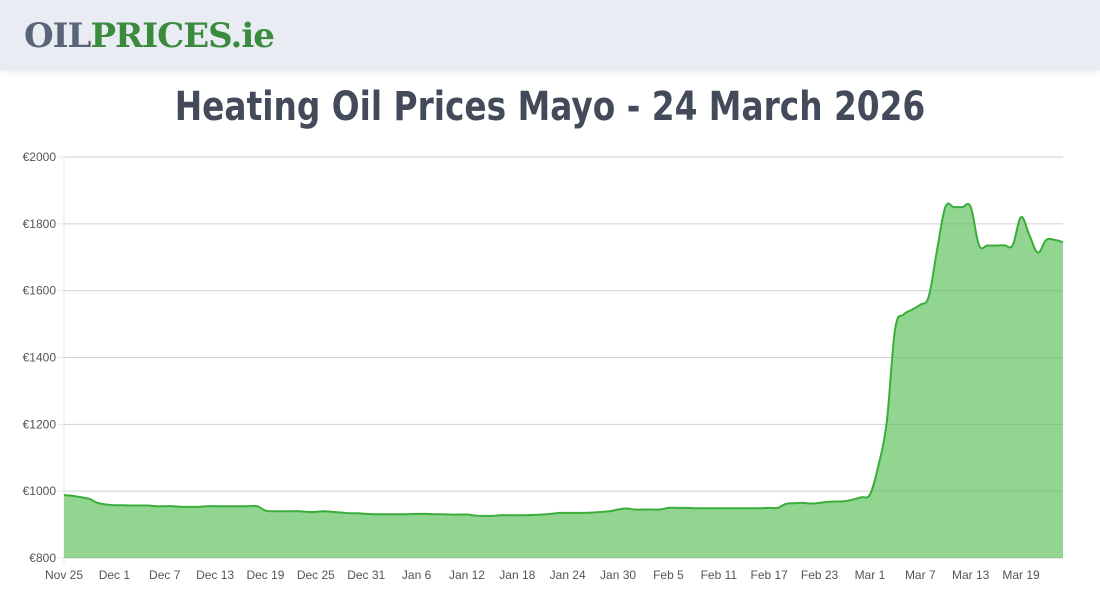  What do you see at coordinates (40, 424) in the screenshot?
I see `y-tick-label: €1200` at bounding box center [40, 424].